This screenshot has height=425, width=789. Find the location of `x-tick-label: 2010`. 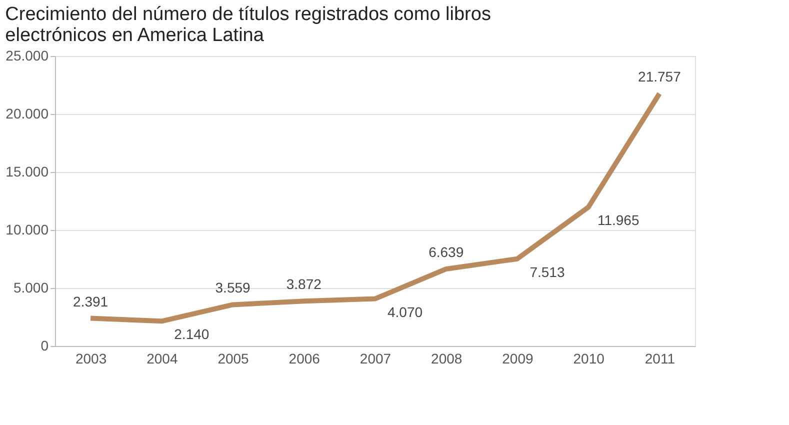

x-tick-label: 2010 is located at coordinates (589, 358).